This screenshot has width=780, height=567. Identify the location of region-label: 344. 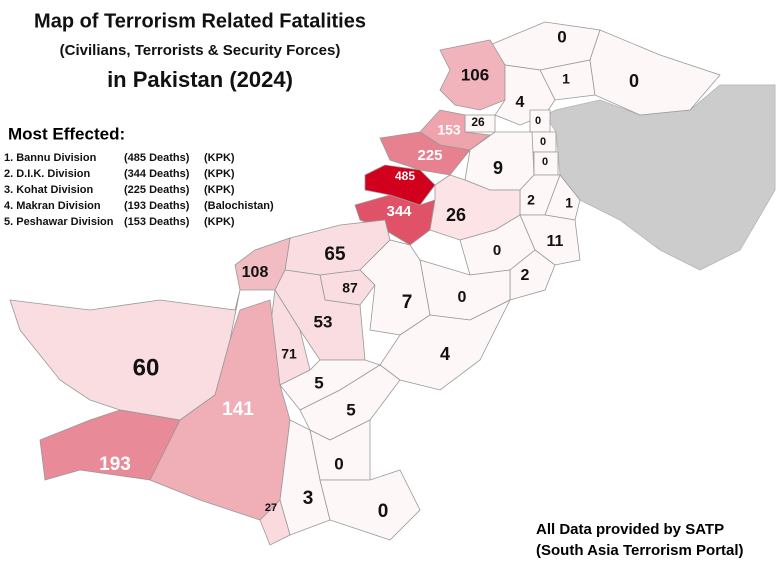
(399, 211).